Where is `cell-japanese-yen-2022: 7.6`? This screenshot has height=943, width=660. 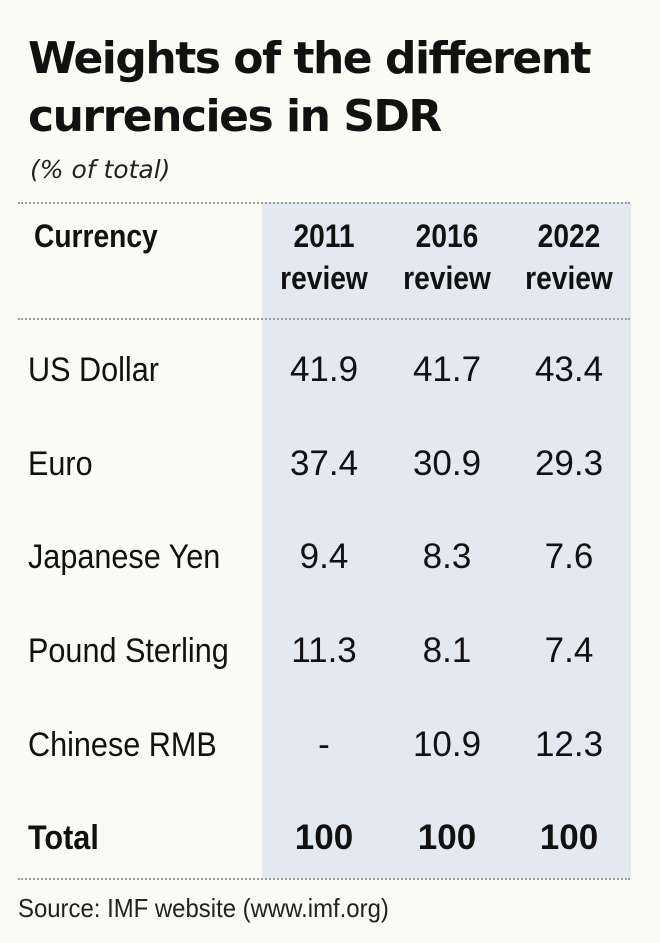 cell-japanese-yen-2022: 7.6 is located at coordinates (569, 556).